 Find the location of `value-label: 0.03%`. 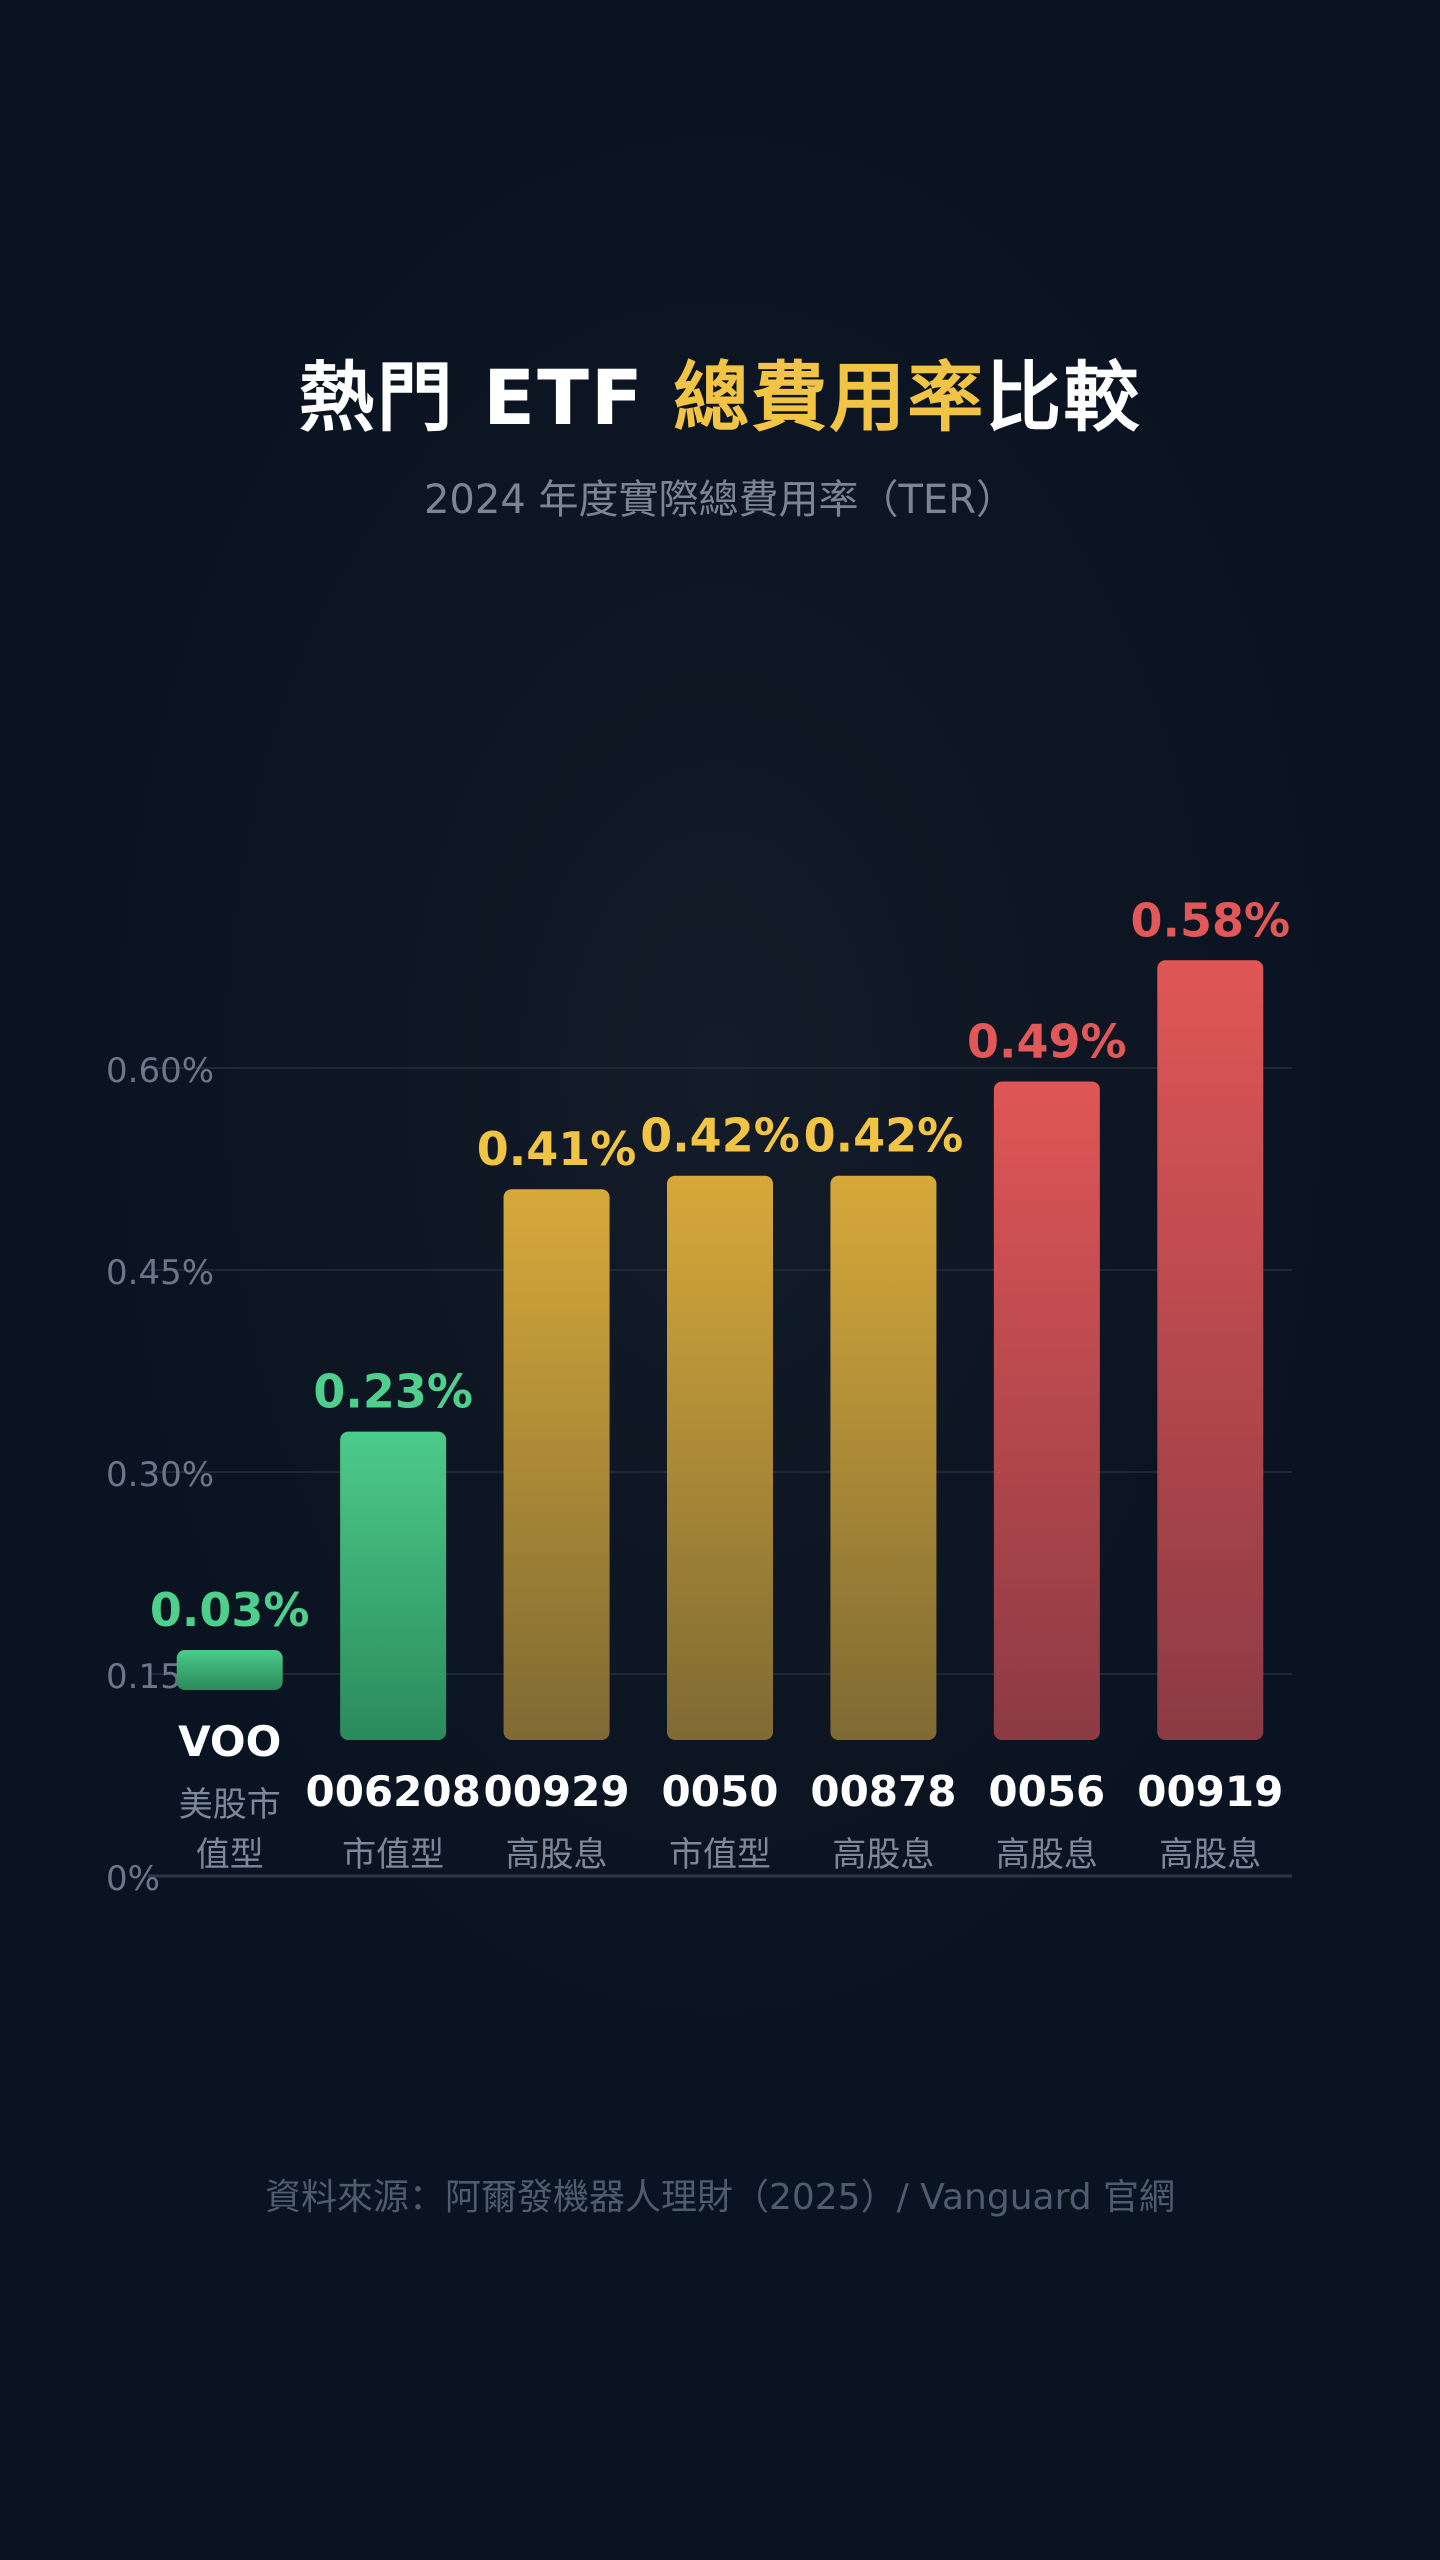

value-label: 0.03% is located at coordinates (230, 1610).